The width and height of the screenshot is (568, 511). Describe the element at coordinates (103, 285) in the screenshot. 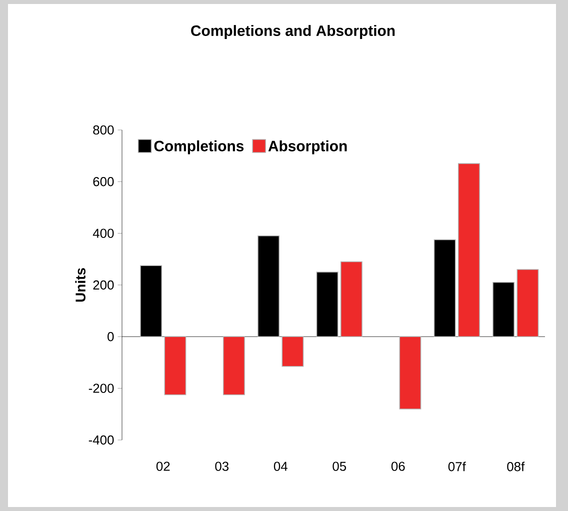

I see `y-tick-label: 200` at that location.